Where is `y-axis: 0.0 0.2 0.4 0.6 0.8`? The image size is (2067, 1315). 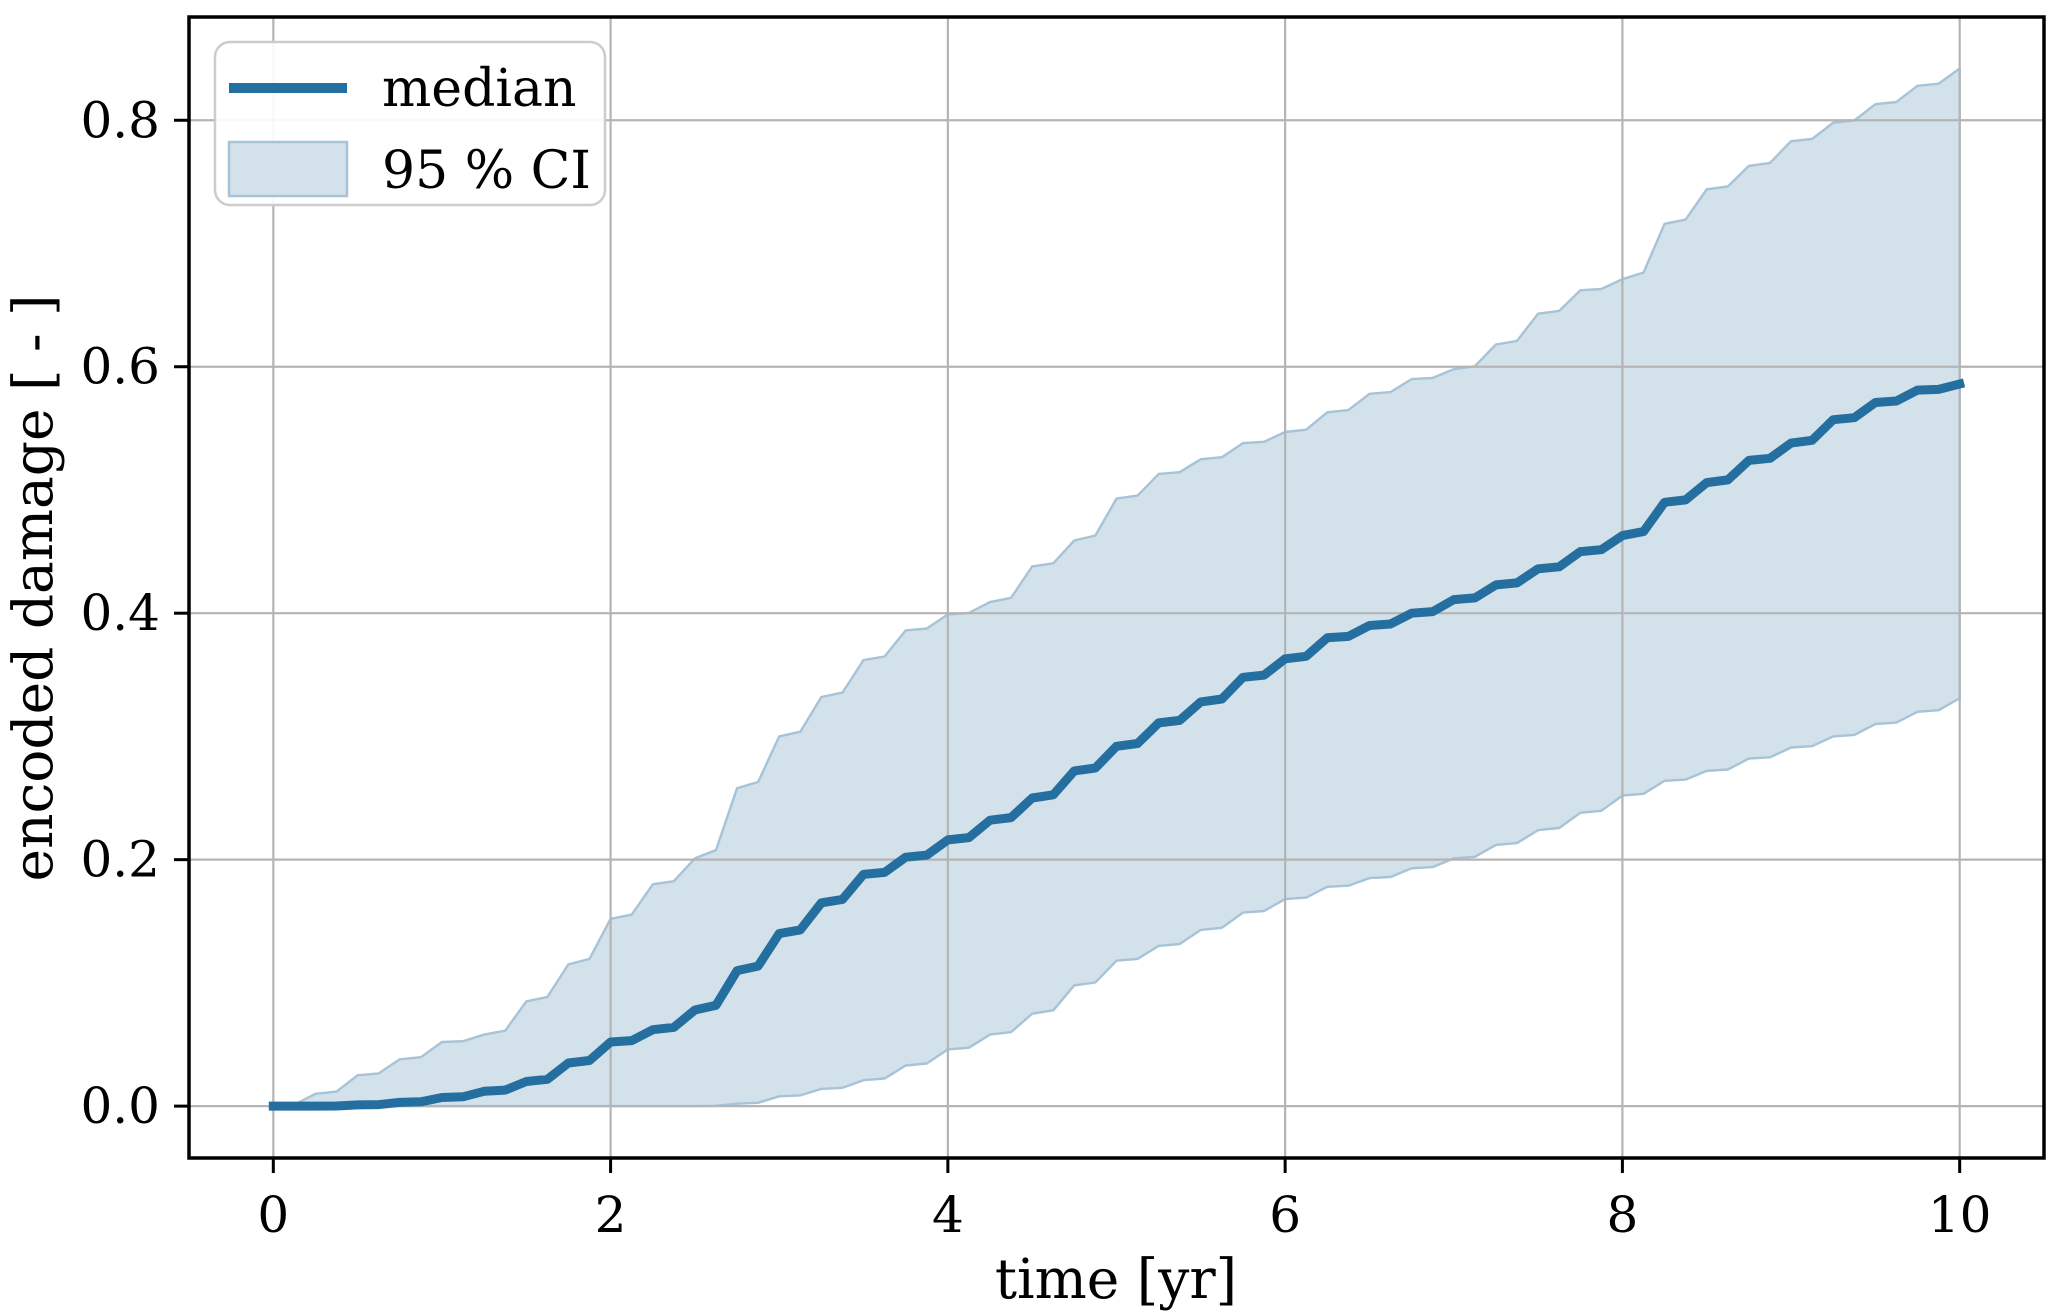
y-axis: 0.0 0.2 0.4 0.6 0.8 is located at coordinates (134, 613).